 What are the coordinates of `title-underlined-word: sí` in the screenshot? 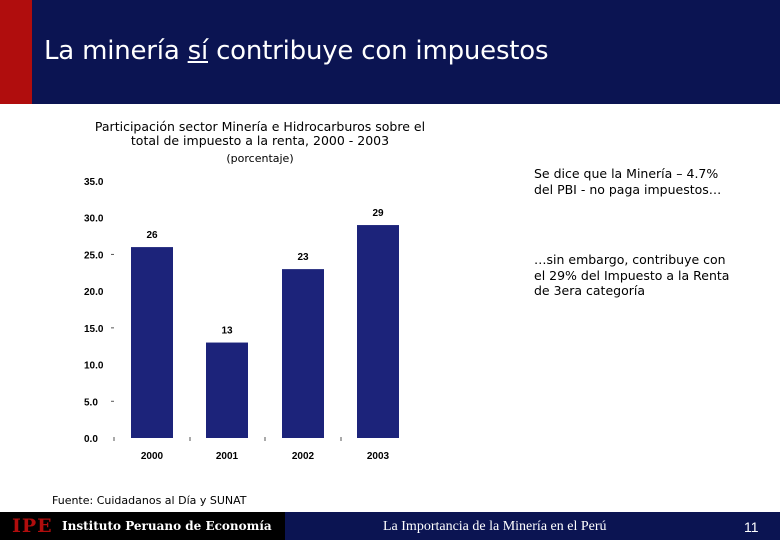 It's located at (198, 51).